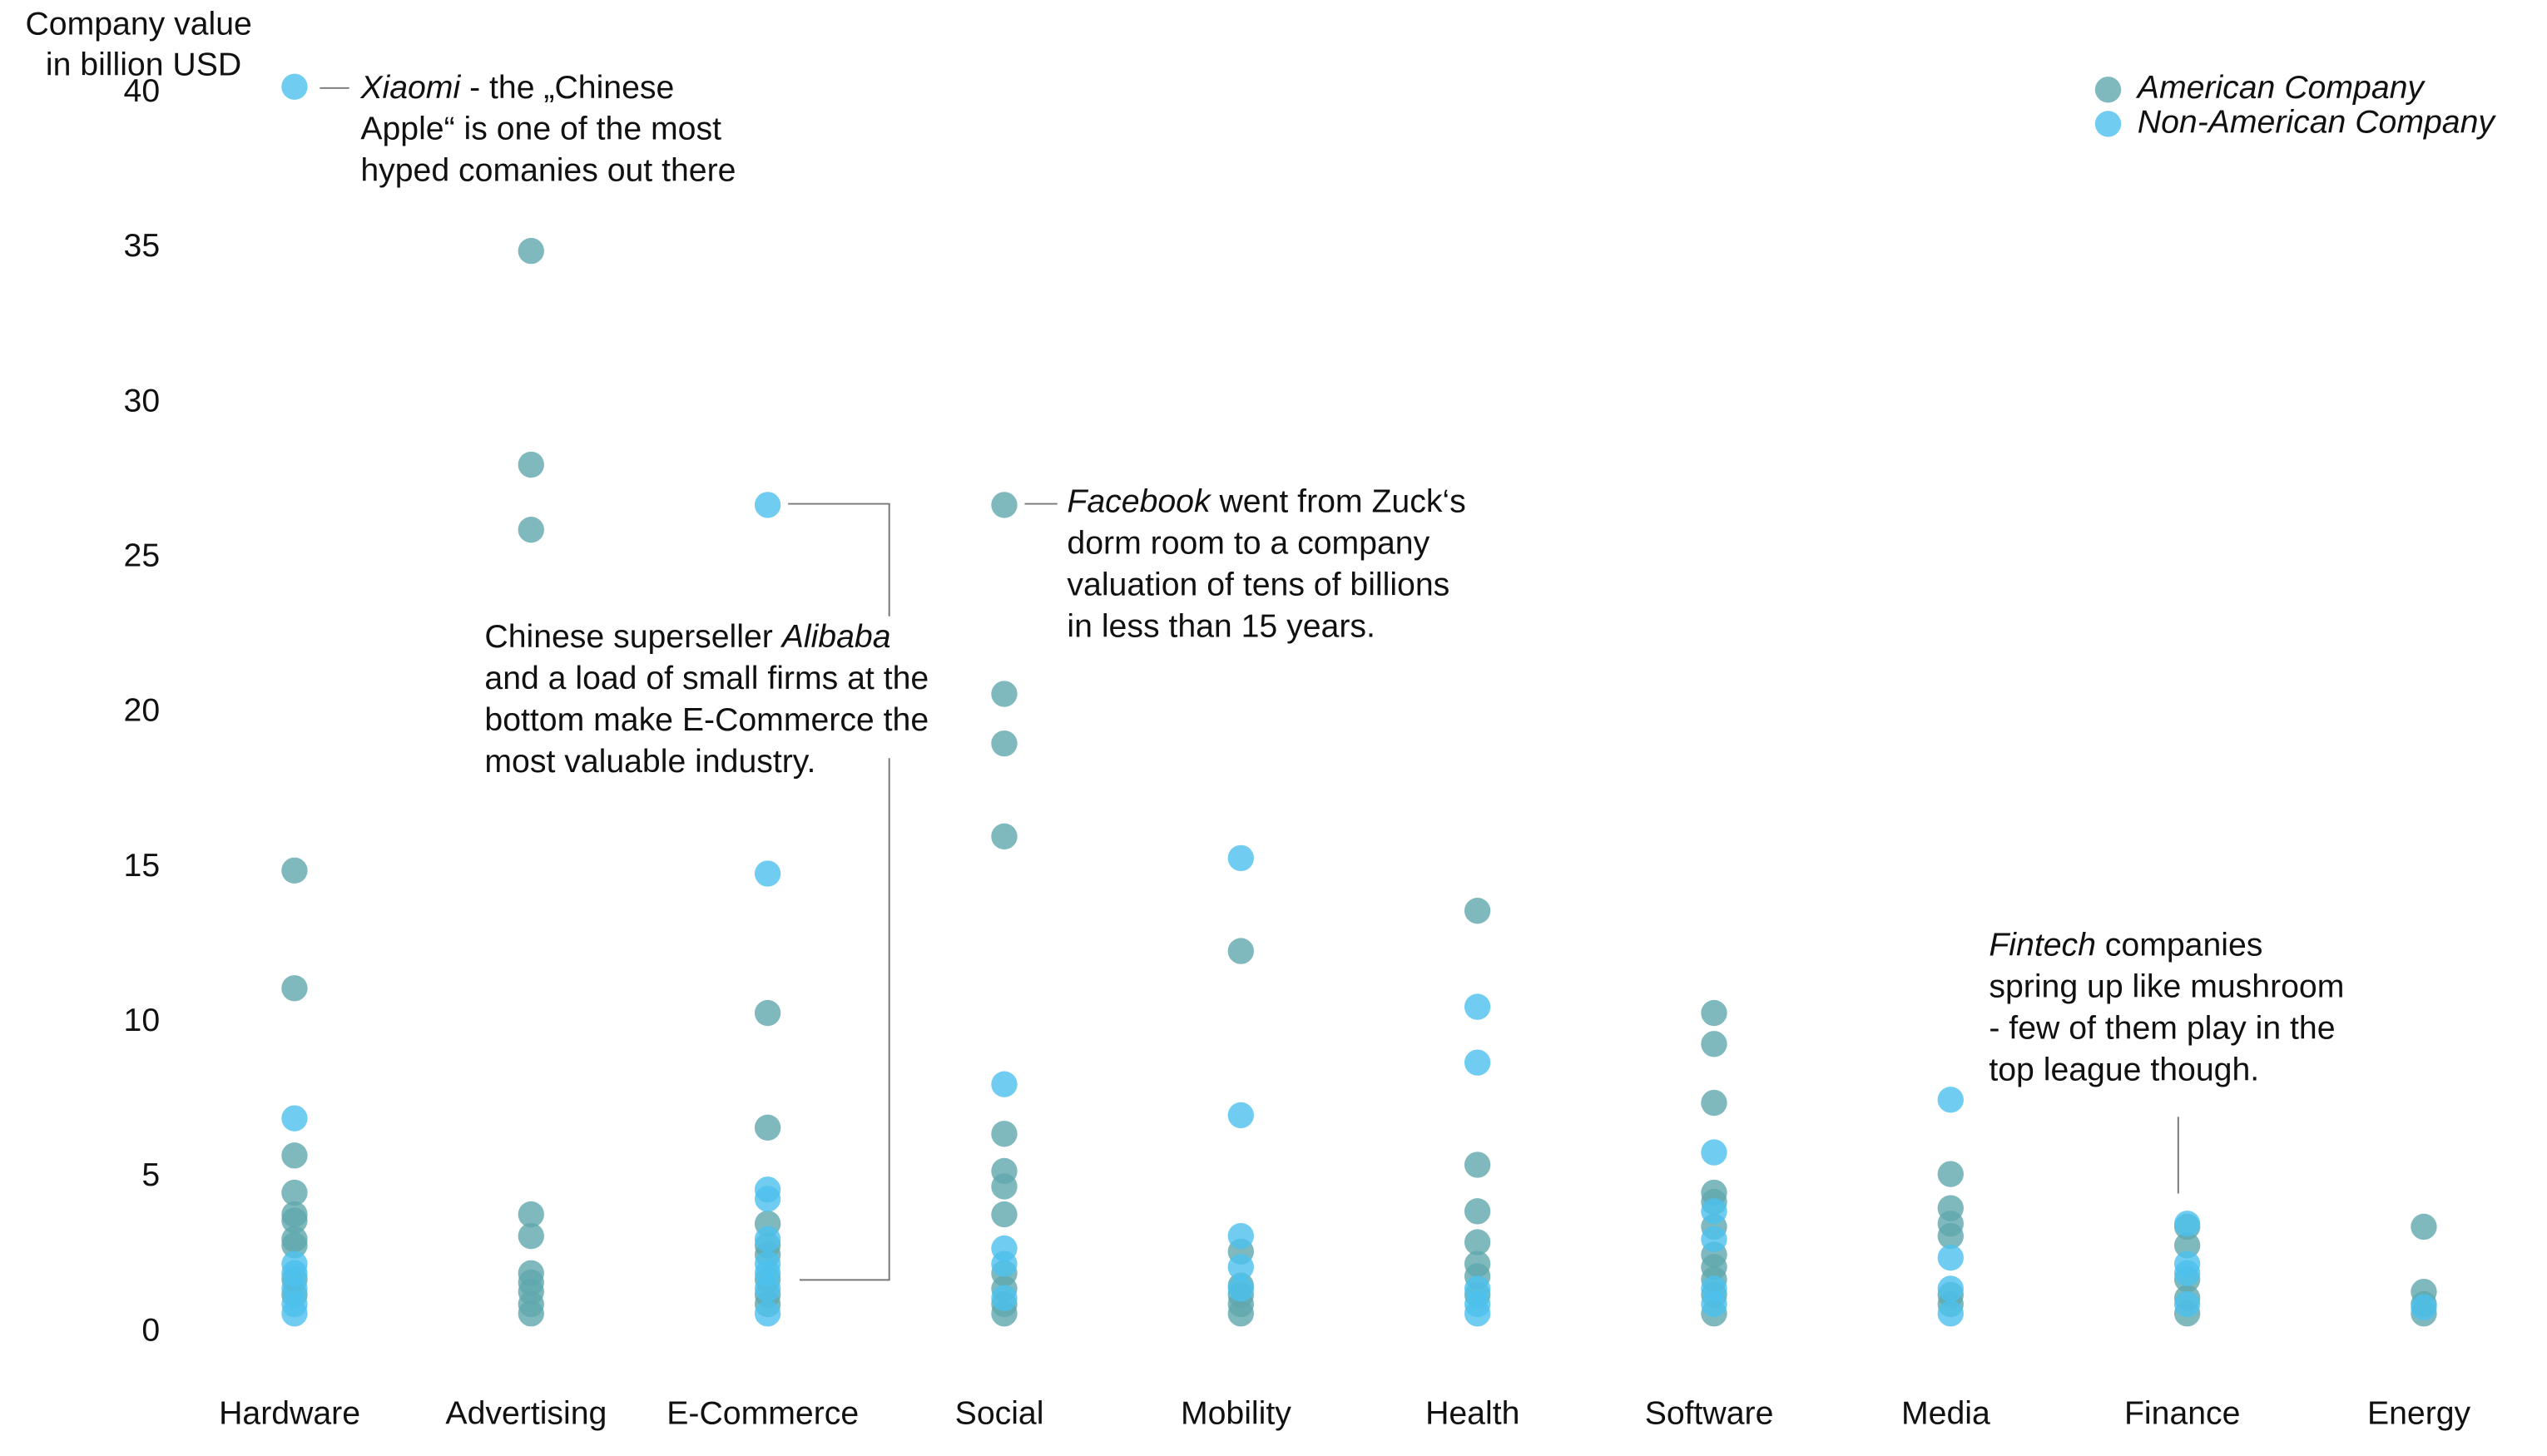 The width and height of the screenshot is (2547, 1456). I want to click on annotation-text: spring up like mushroom, so click(2166, 987).